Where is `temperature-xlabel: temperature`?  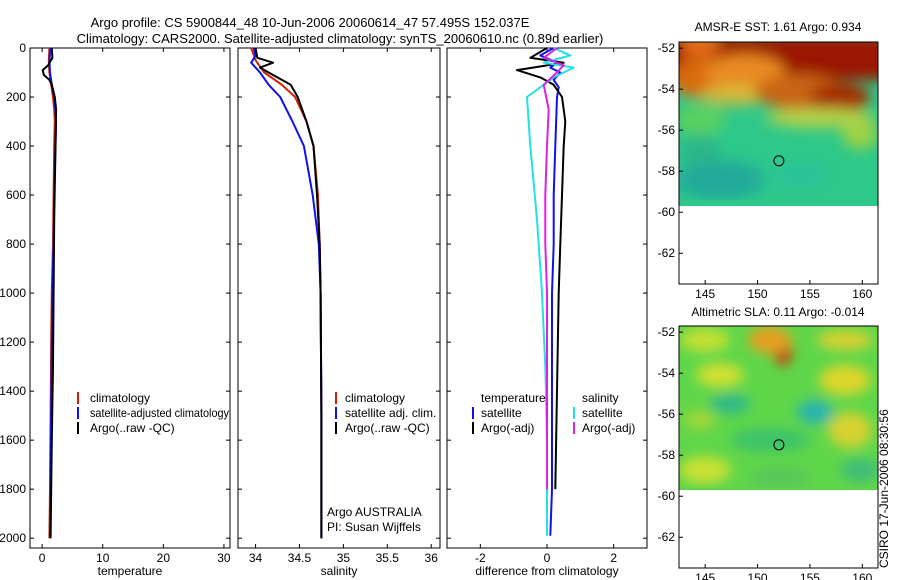
temperature-xlabel: temperature is located at coordinates (130, 571).